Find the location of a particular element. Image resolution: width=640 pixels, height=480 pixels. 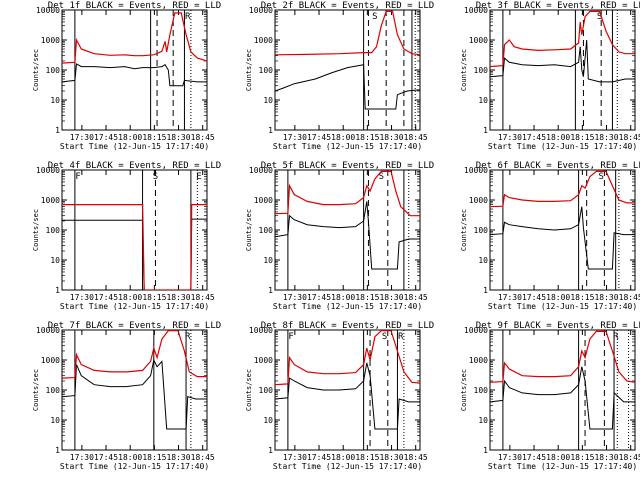

panel-title: Det 1f BLACK = Events, RED = LLD is located at coordinates (134, 6).